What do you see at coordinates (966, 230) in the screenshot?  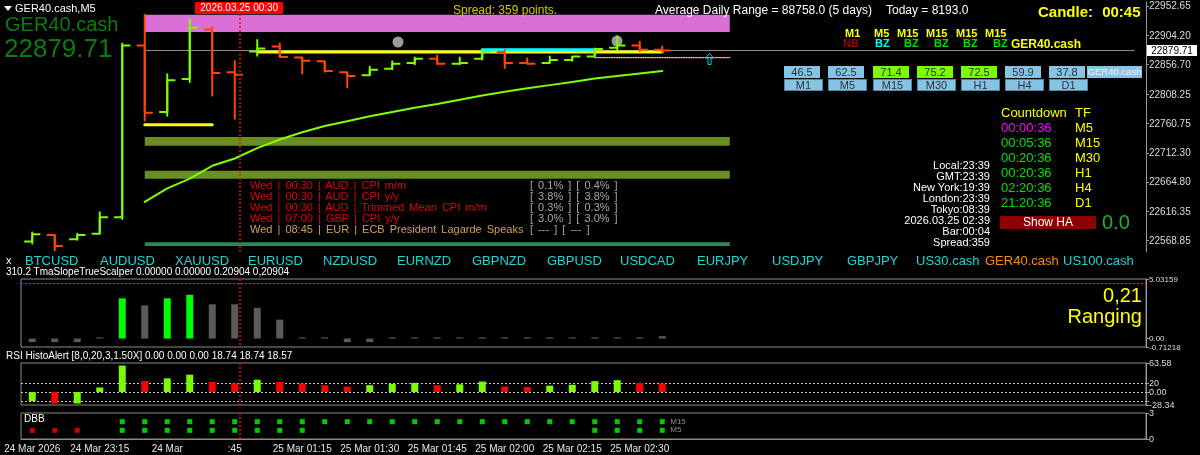 I see `annotation: Bar:00:04` at bounding box center [966, 230].